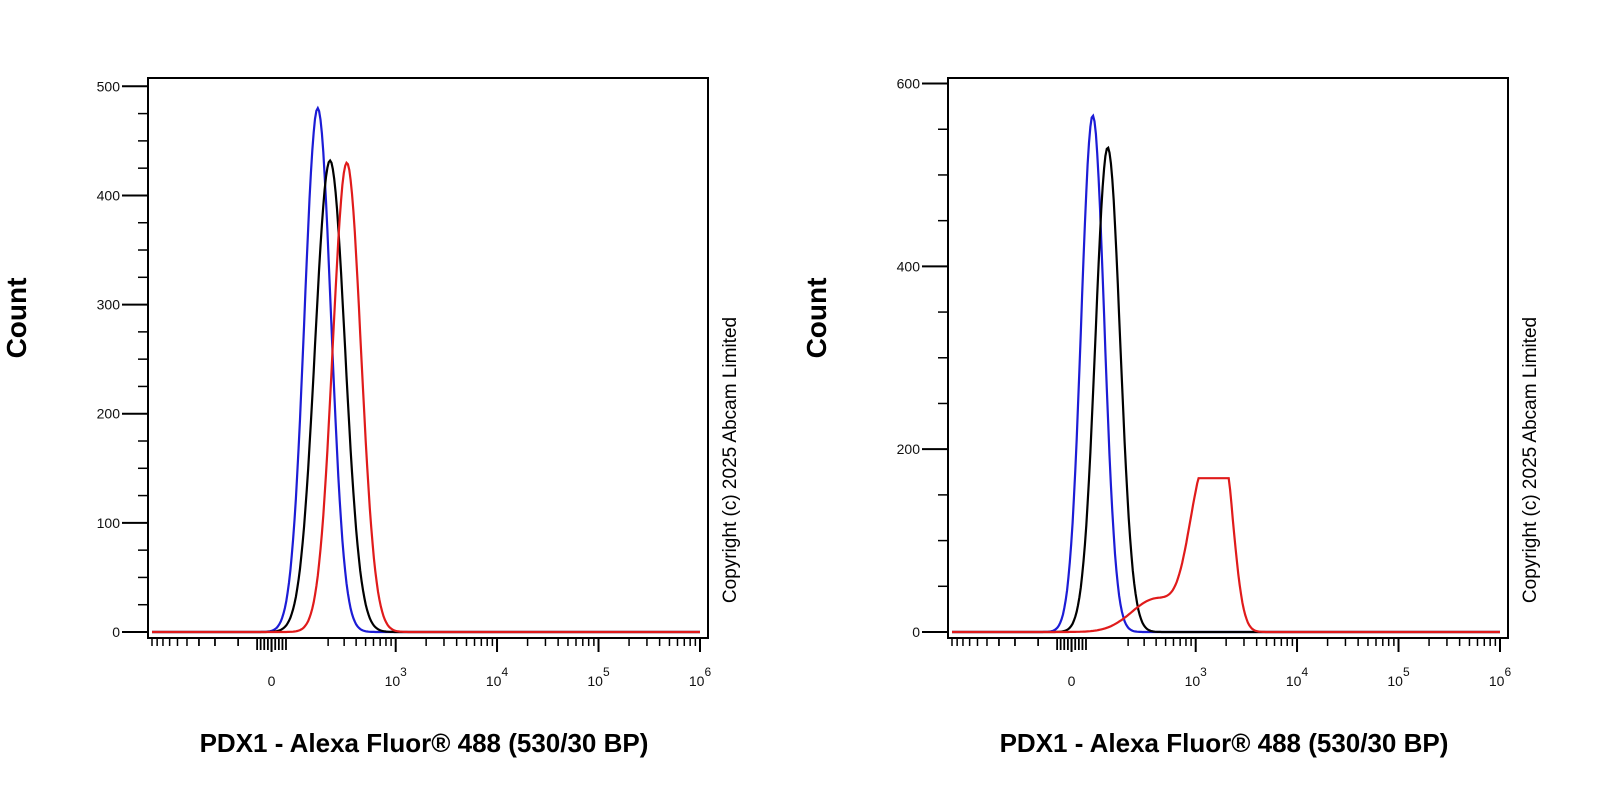 This screenshot has height=805, width=1600. I want to click on y-tick-label: 100, so click(109, 523).